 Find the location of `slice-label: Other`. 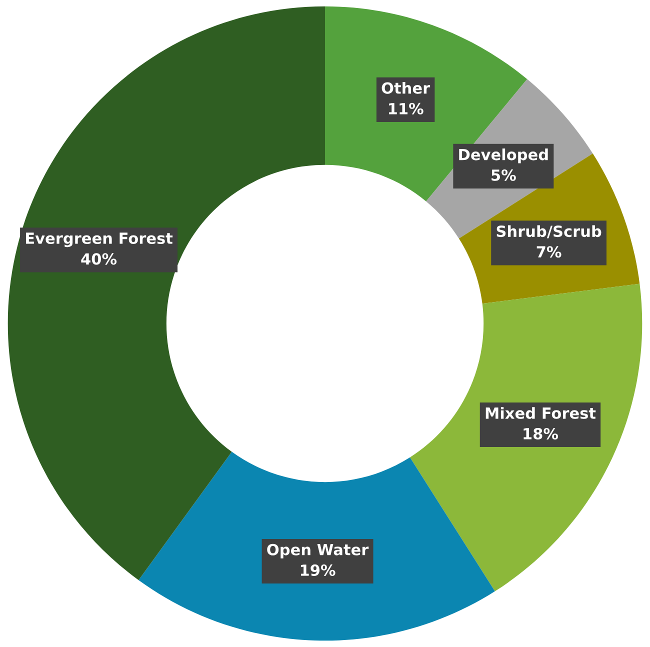

slice-label: Other is located at coordinates (406, 88).